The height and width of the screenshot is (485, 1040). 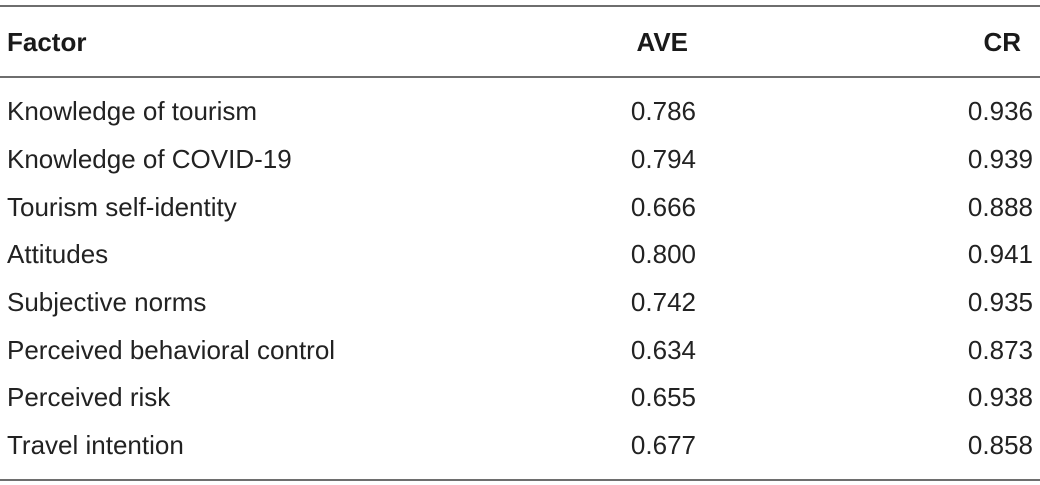 I want to click on header-cr: CR, so click(x=1002, y=42).